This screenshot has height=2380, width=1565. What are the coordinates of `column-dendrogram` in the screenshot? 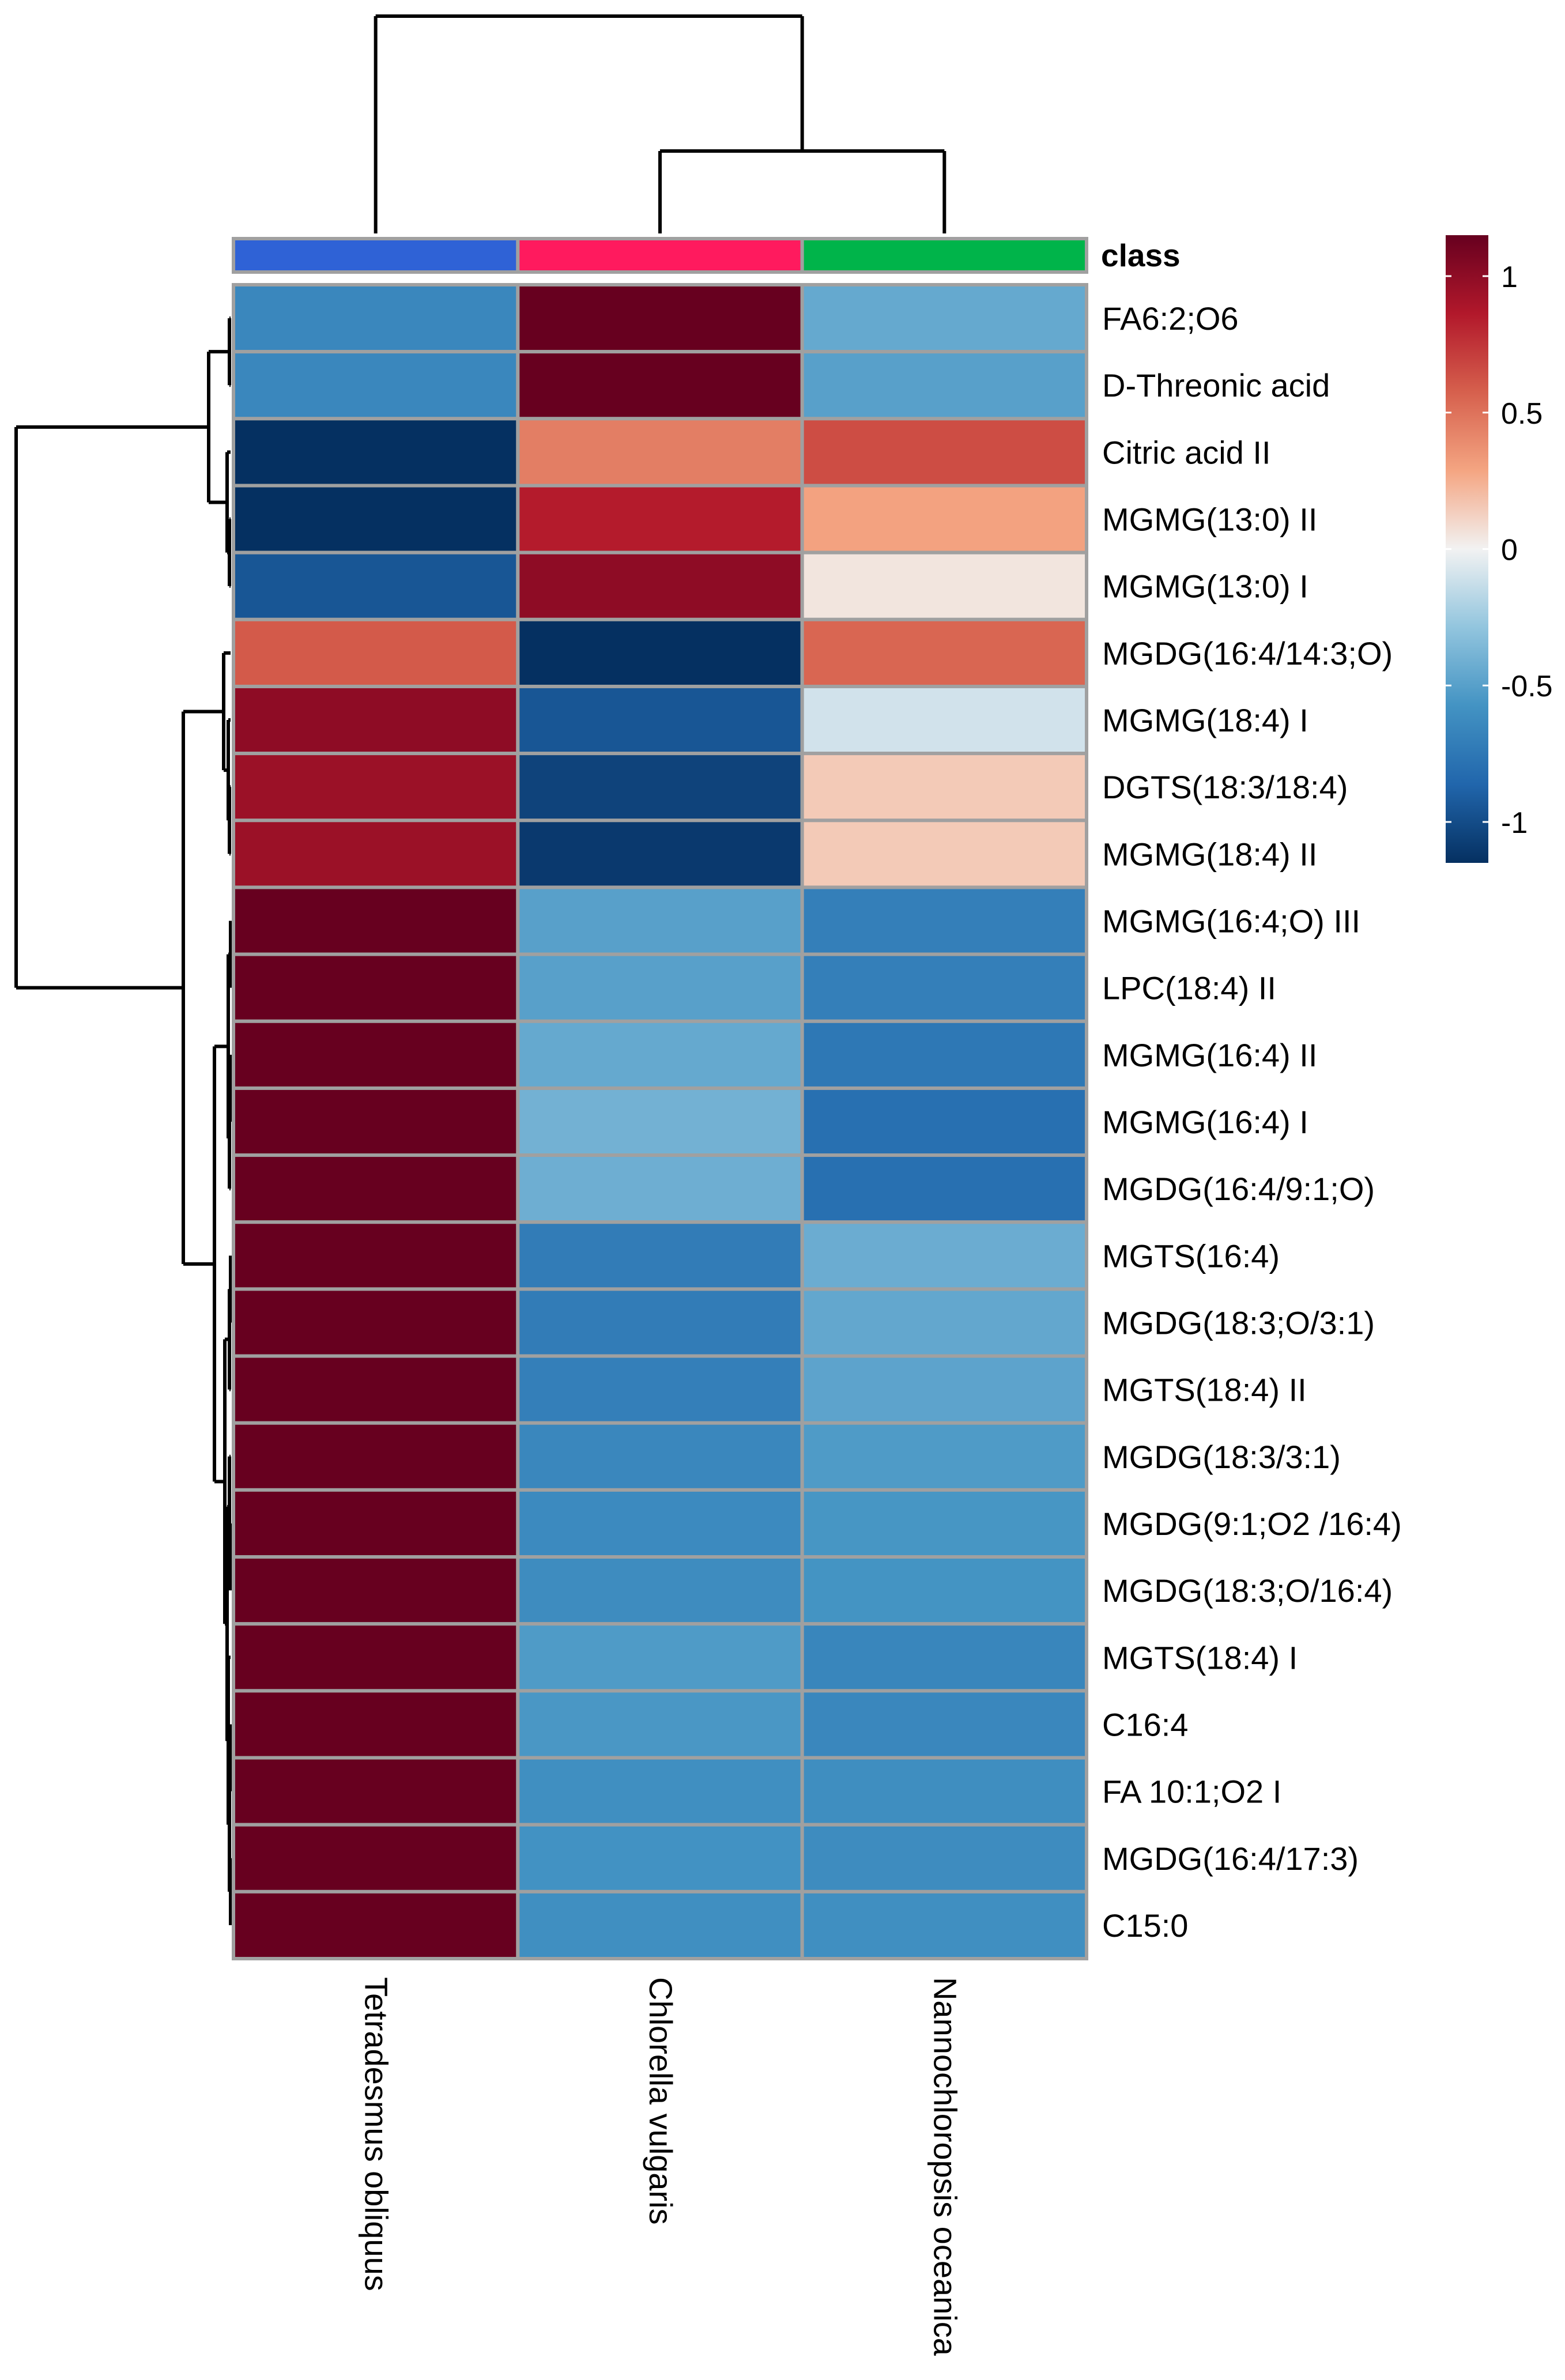 It's located at (660, 123).